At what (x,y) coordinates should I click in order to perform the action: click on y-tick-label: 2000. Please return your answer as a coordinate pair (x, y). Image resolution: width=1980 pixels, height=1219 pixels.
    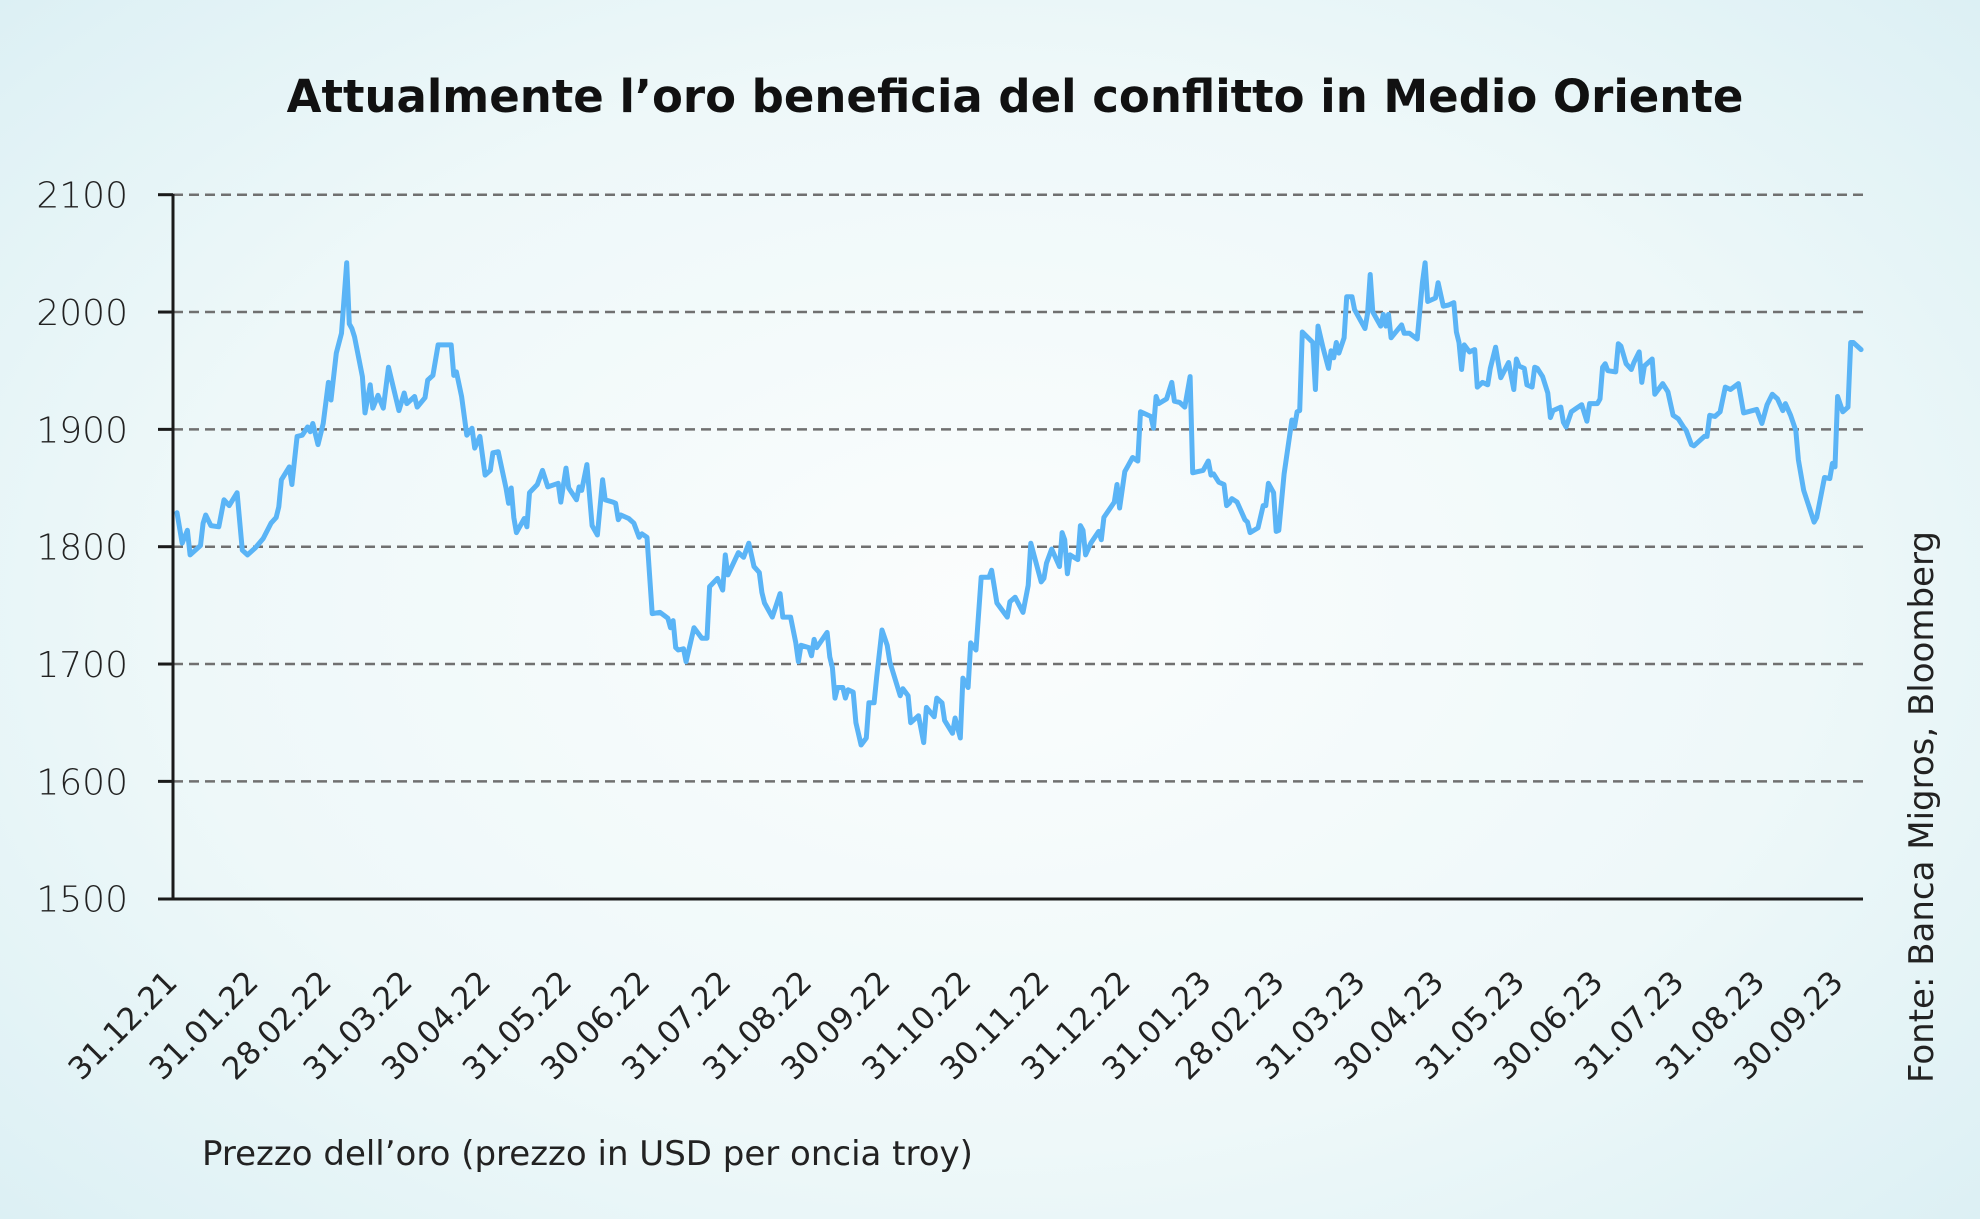
    Looking at the image, I should click on (82, 313).